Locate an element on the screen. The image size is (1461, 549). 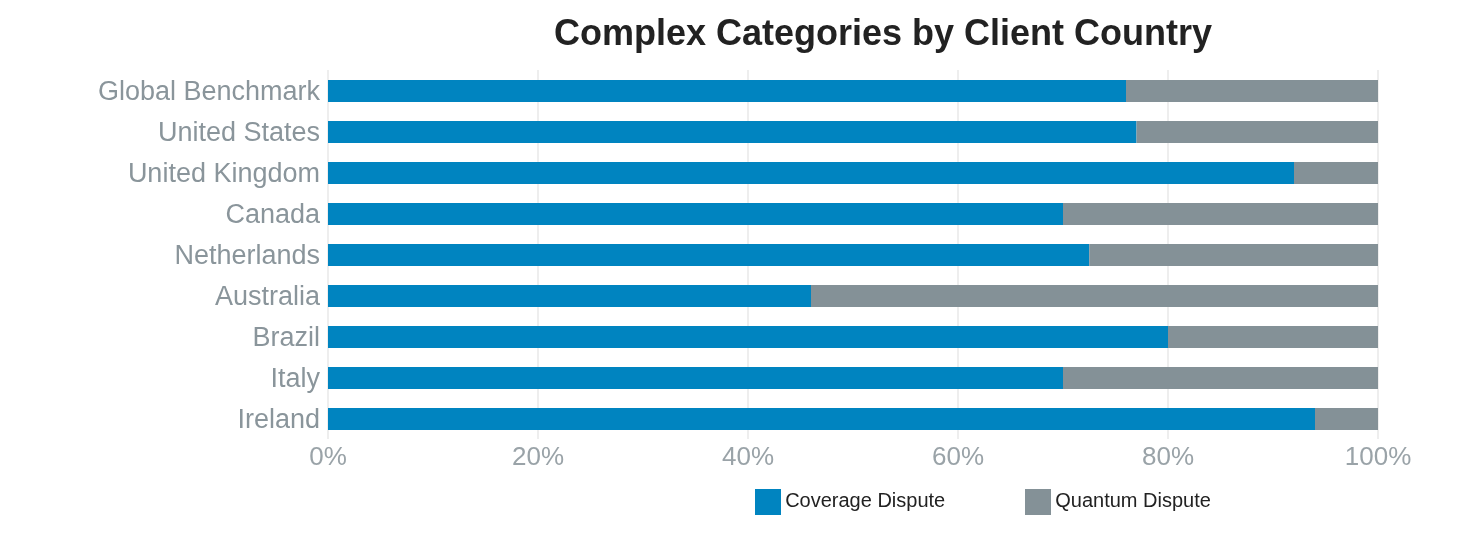
x-tick-label: 60% is located at coordinates (958, 456).